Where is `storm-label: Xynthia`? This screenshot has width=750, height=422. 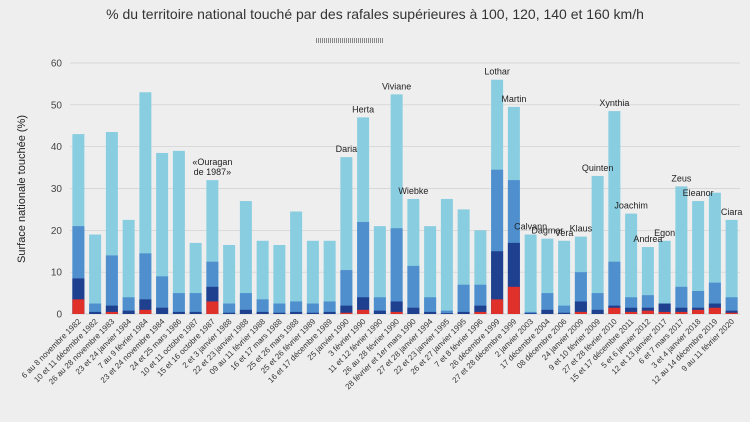
storm-label: Xynthia is located at coordinates (614, 103).